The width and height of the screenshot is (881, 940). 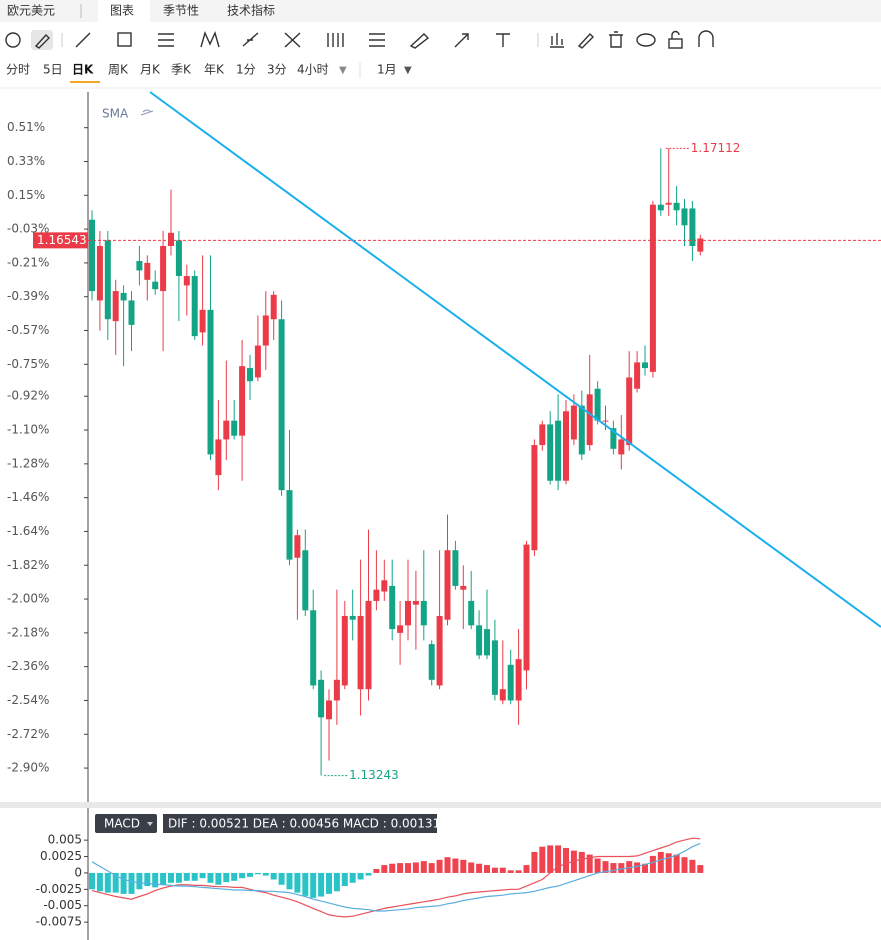 I want to click on y-tick-label: -1.28%, so click(x=28, y=463).